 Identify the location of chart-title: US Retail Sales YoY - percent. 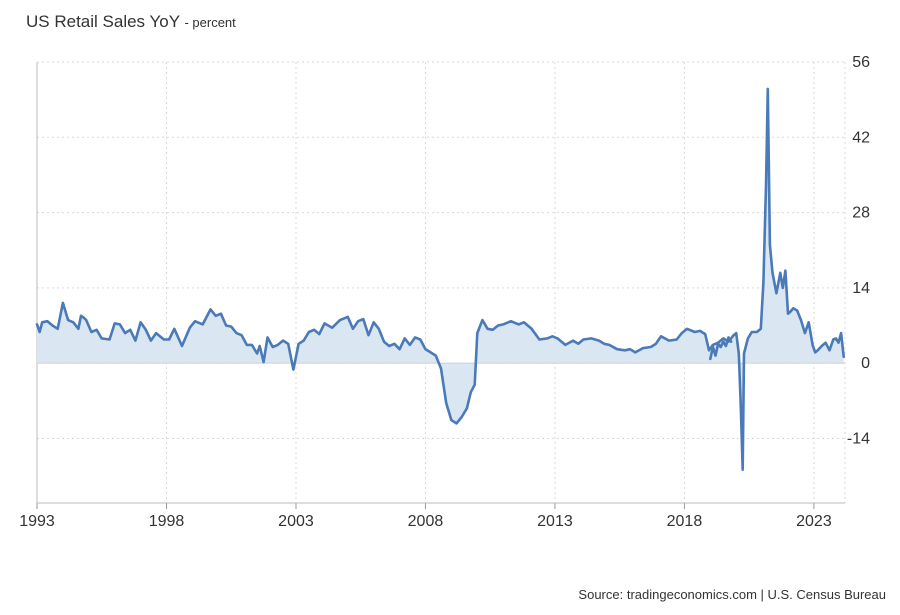
(131, 22).